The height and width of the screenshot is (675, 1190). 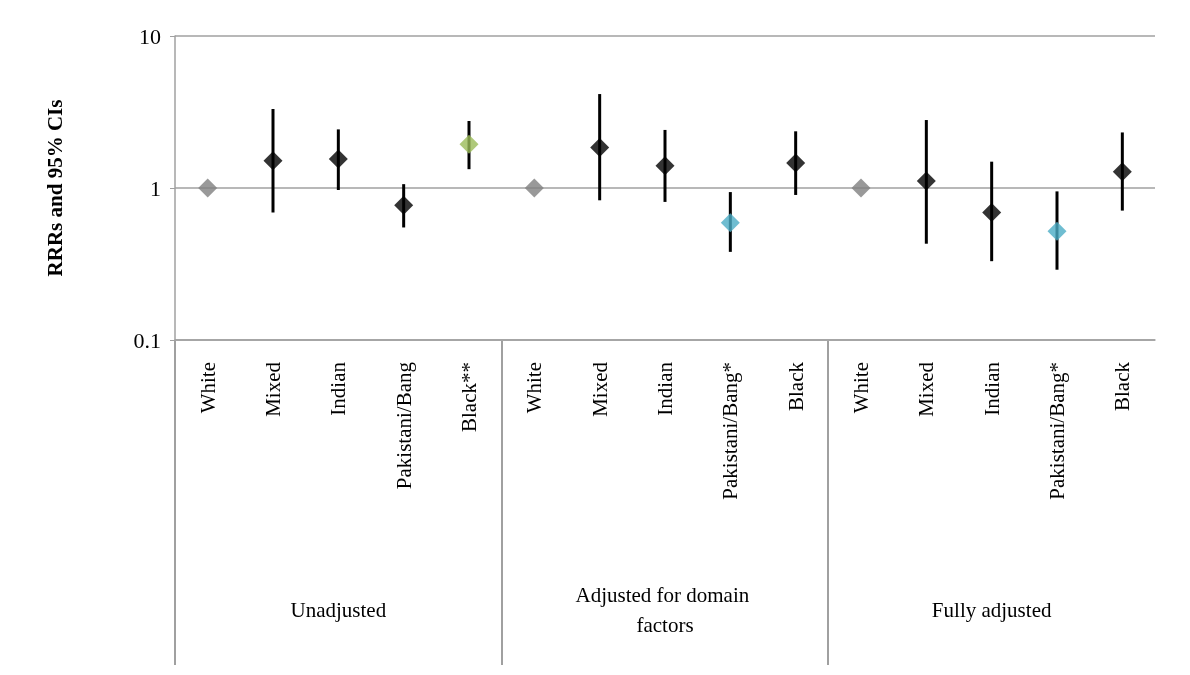 What do you see at coordinates (991, 610) in the screenshot?
I see `text: Fully adjusted` at bounding box center [991, 610].